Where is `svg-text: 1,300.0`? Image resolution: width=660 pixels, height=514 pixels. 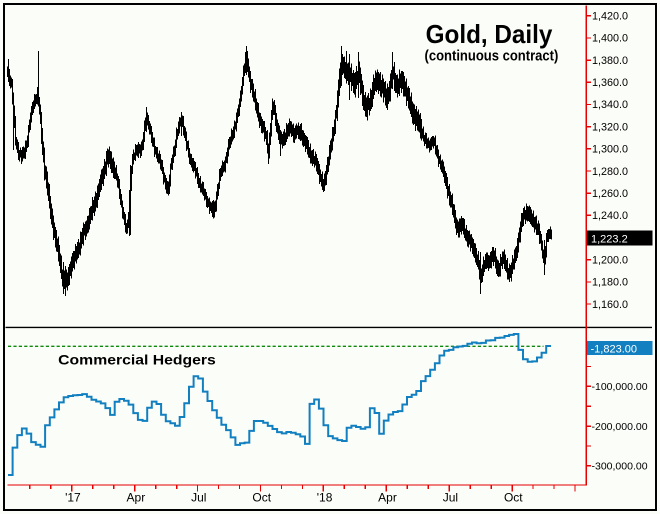 svg-text: 1,300.0 is located at coordinates (610, 150).